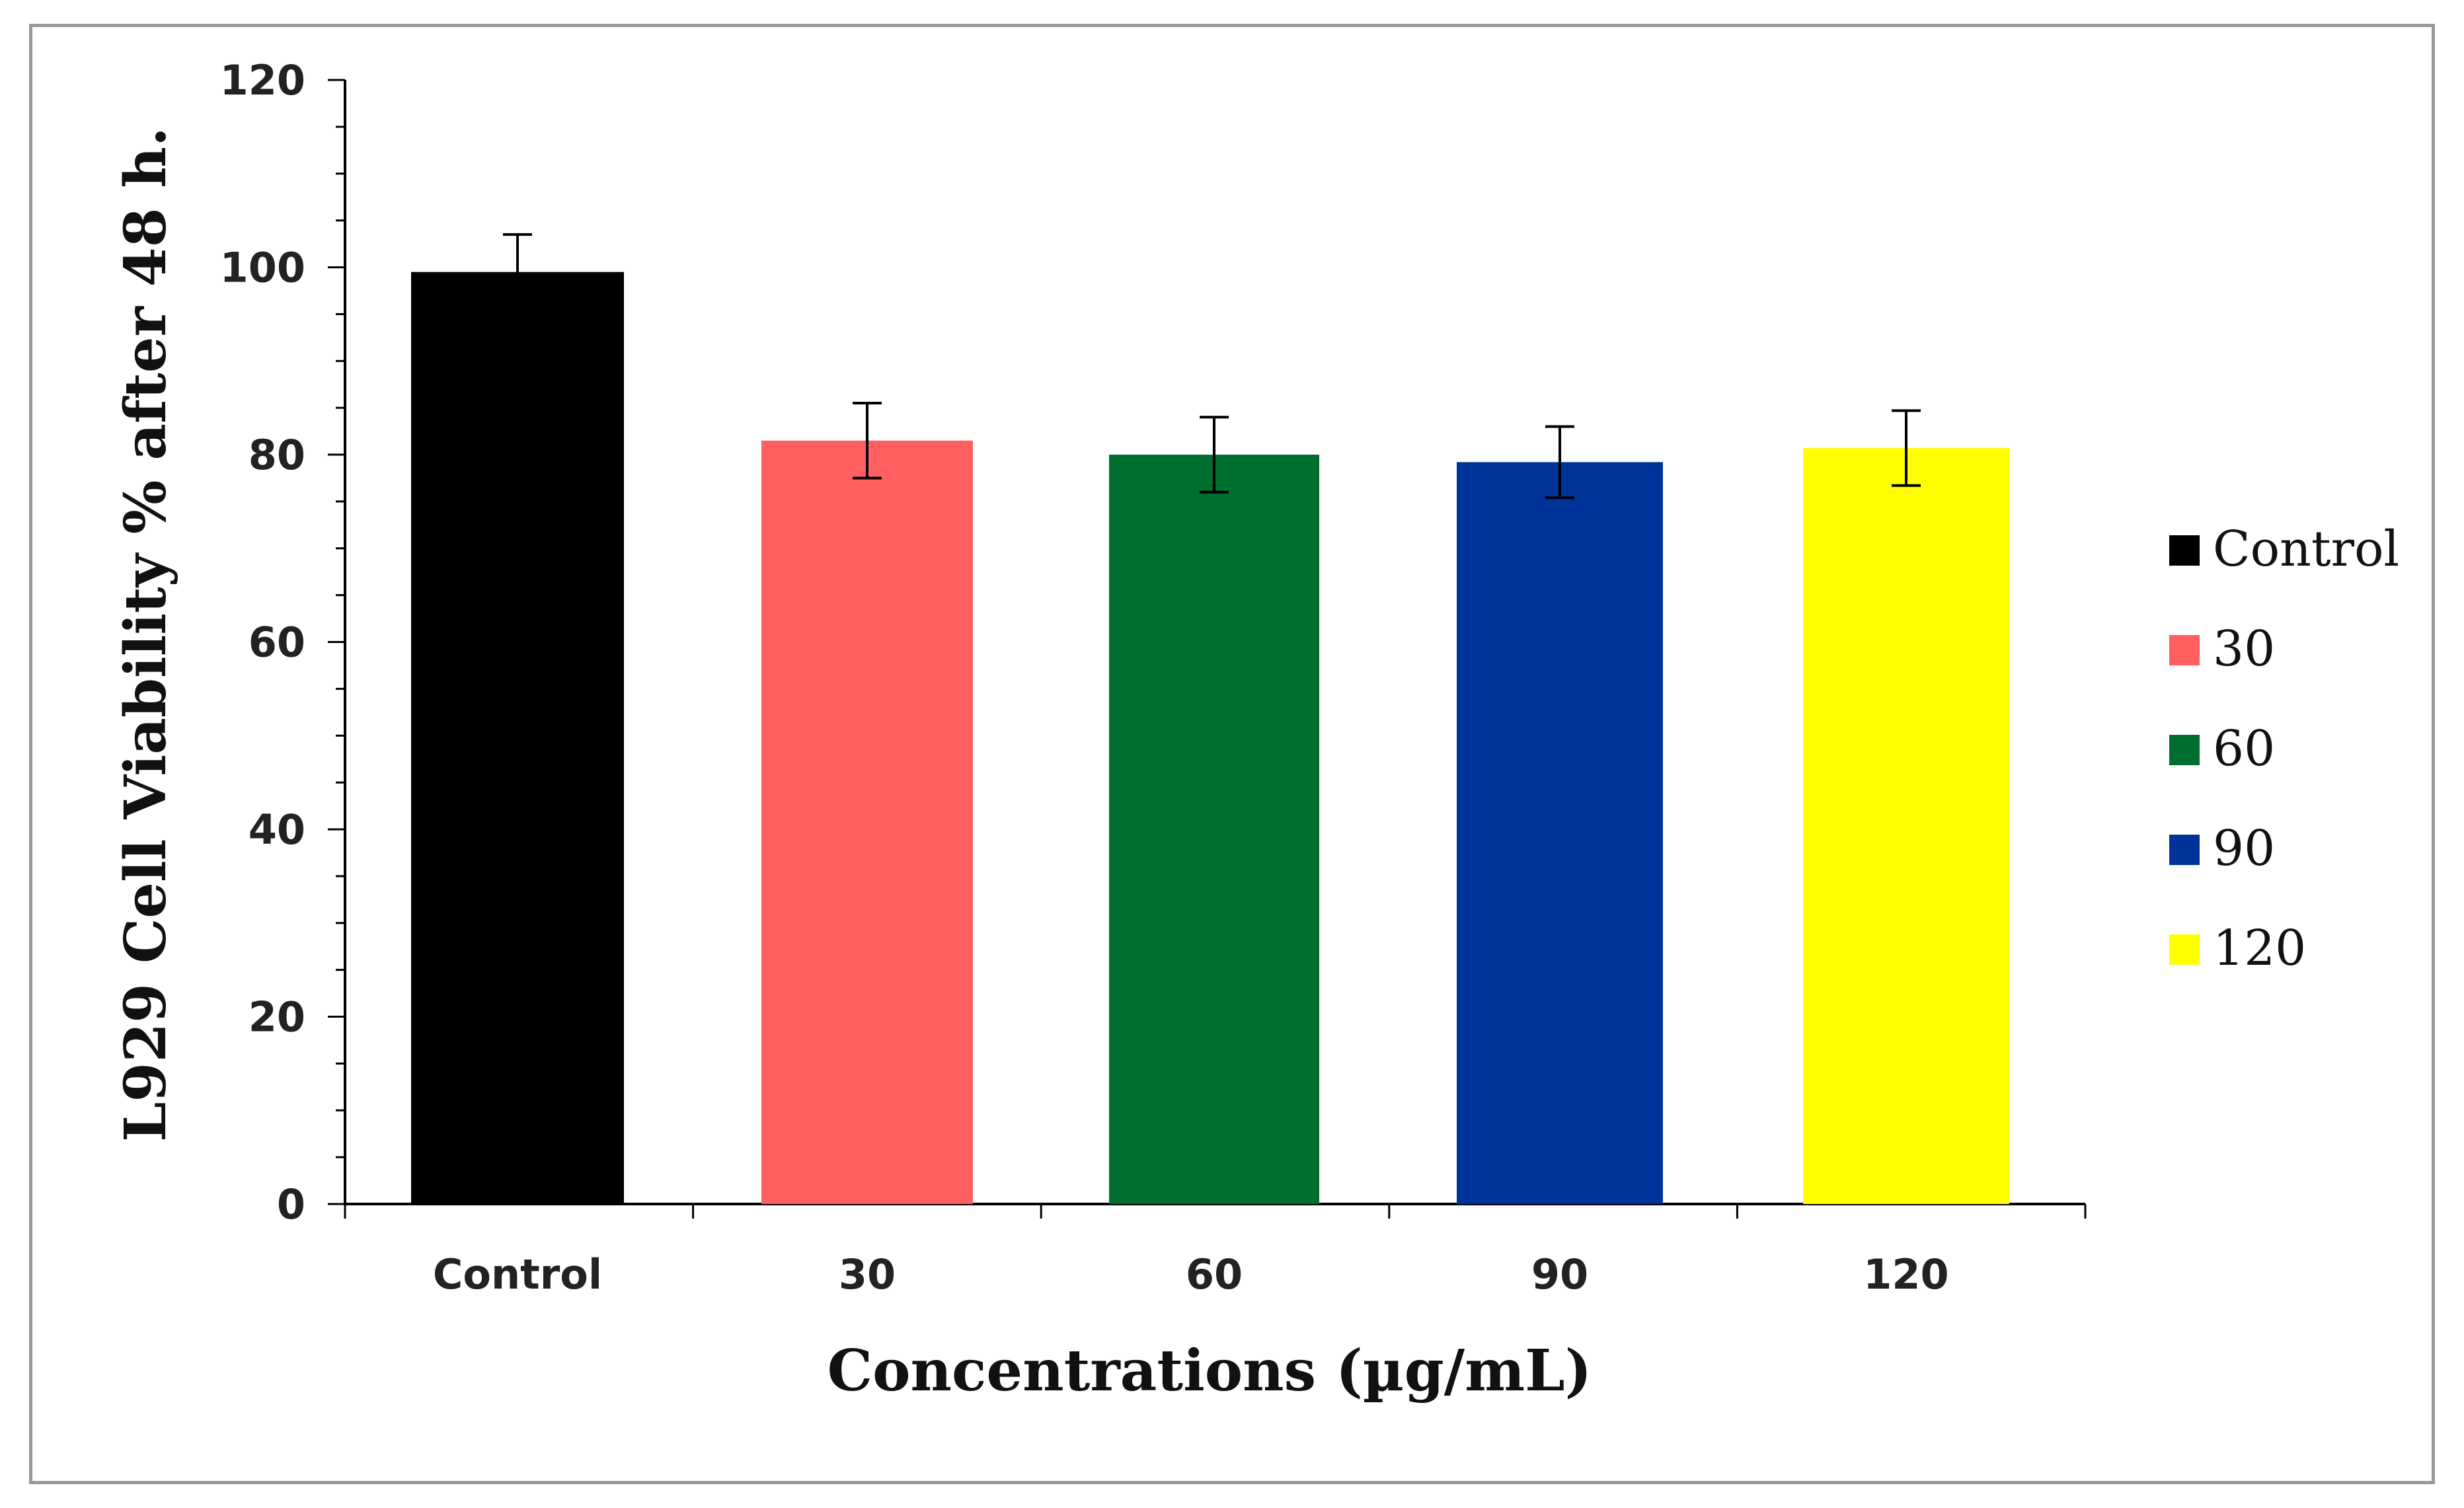 This screenshot has width=2464, height=1508. I want to click on y-tick-label: 40, so click(277, 830).